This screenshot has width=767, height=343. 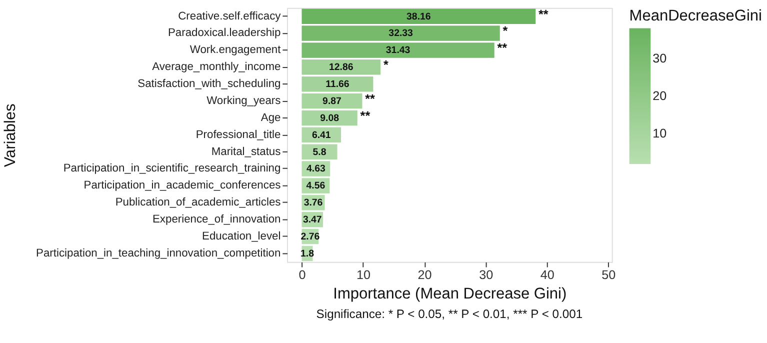 What do you see at coordinates (316, 186) in the screenshot?
I see `data-label: 4.56` at bounding box center [316, 186].